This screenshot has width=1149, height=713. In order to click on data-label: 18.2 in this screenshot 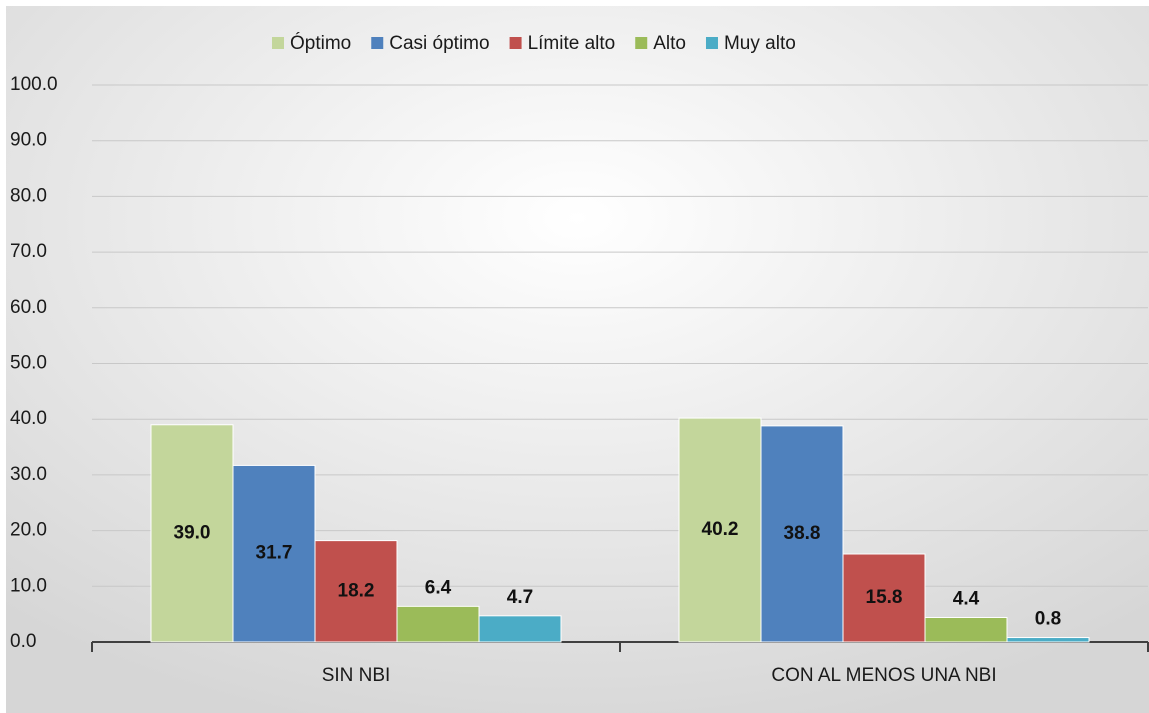, I will do `click(356, 590)`.